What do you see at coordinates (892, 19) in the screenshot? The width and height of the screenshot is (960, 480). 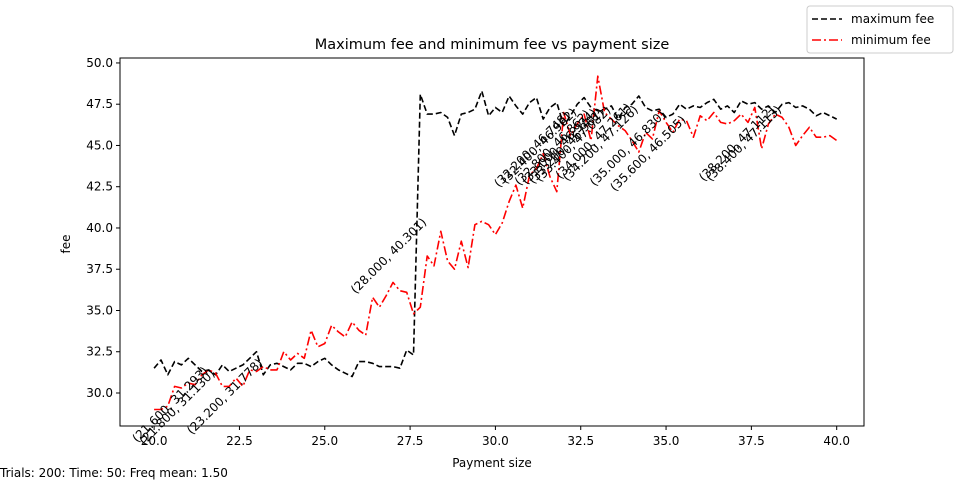 I see `legend-label-maximum-fee: maximum fee` at bounding box center [892, 19].